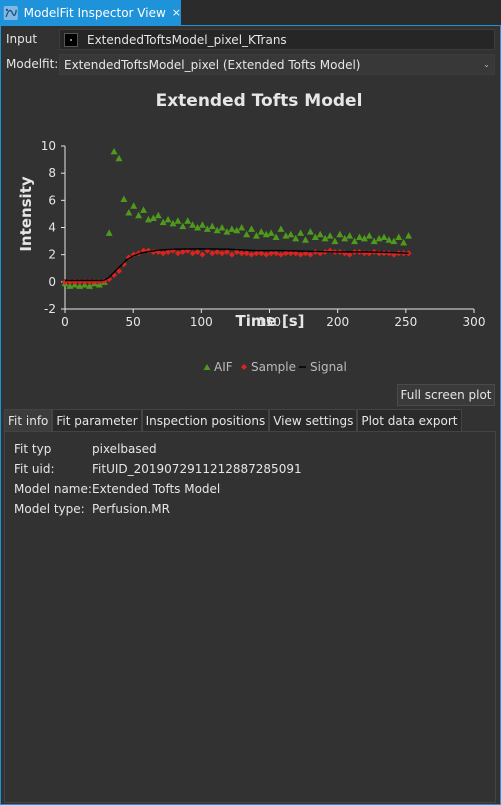 Image resolution: width=501 pixels, height=805 pixels. I want to click on tab-inspection-positions: Inspection positions, so click(205, 420).